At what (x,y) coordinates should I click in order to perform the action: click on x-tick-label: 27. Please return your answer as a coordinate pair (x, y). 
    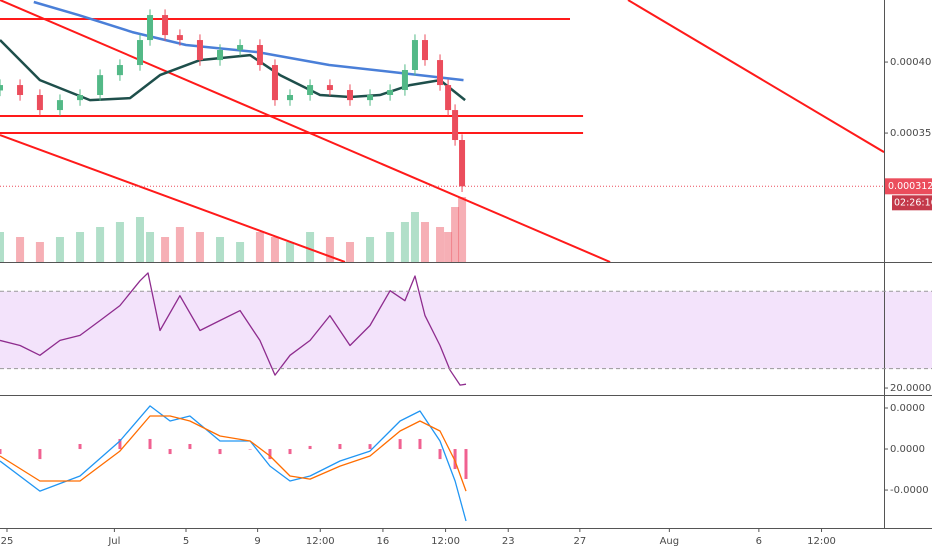
    Looking at the image, I should click on (579, 541).